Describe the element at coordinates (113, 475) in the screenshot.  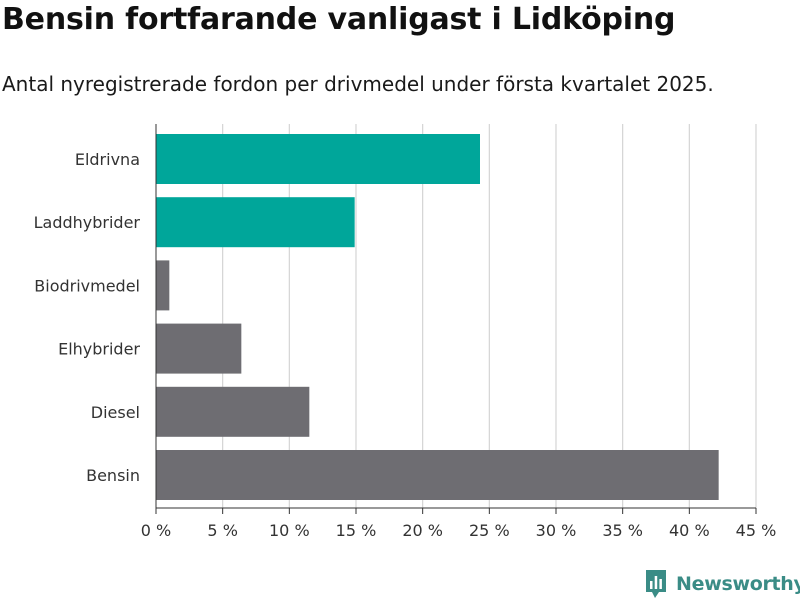
I see `category-label: Bensin` at that location.